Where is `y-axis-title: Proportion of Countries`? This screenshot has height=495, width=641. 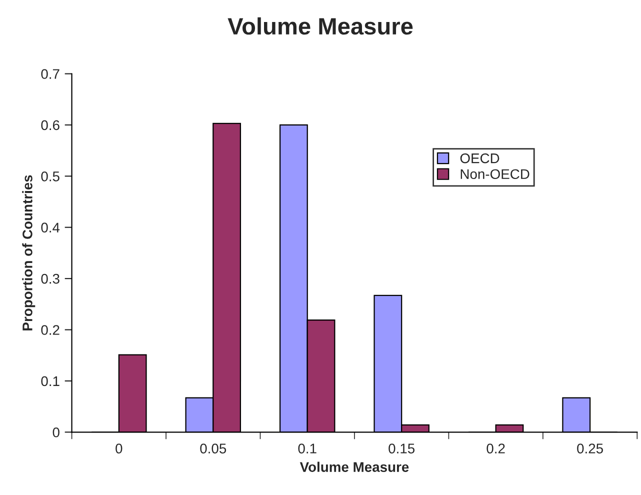 y-axis-title: Proportion of Countries is located at coordinates (29, 252).